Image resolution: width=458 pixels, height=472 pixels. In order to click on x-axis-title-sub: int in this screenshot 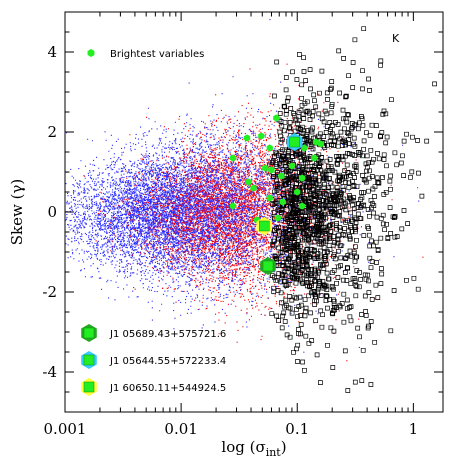, I will do `click(274, 452)`.